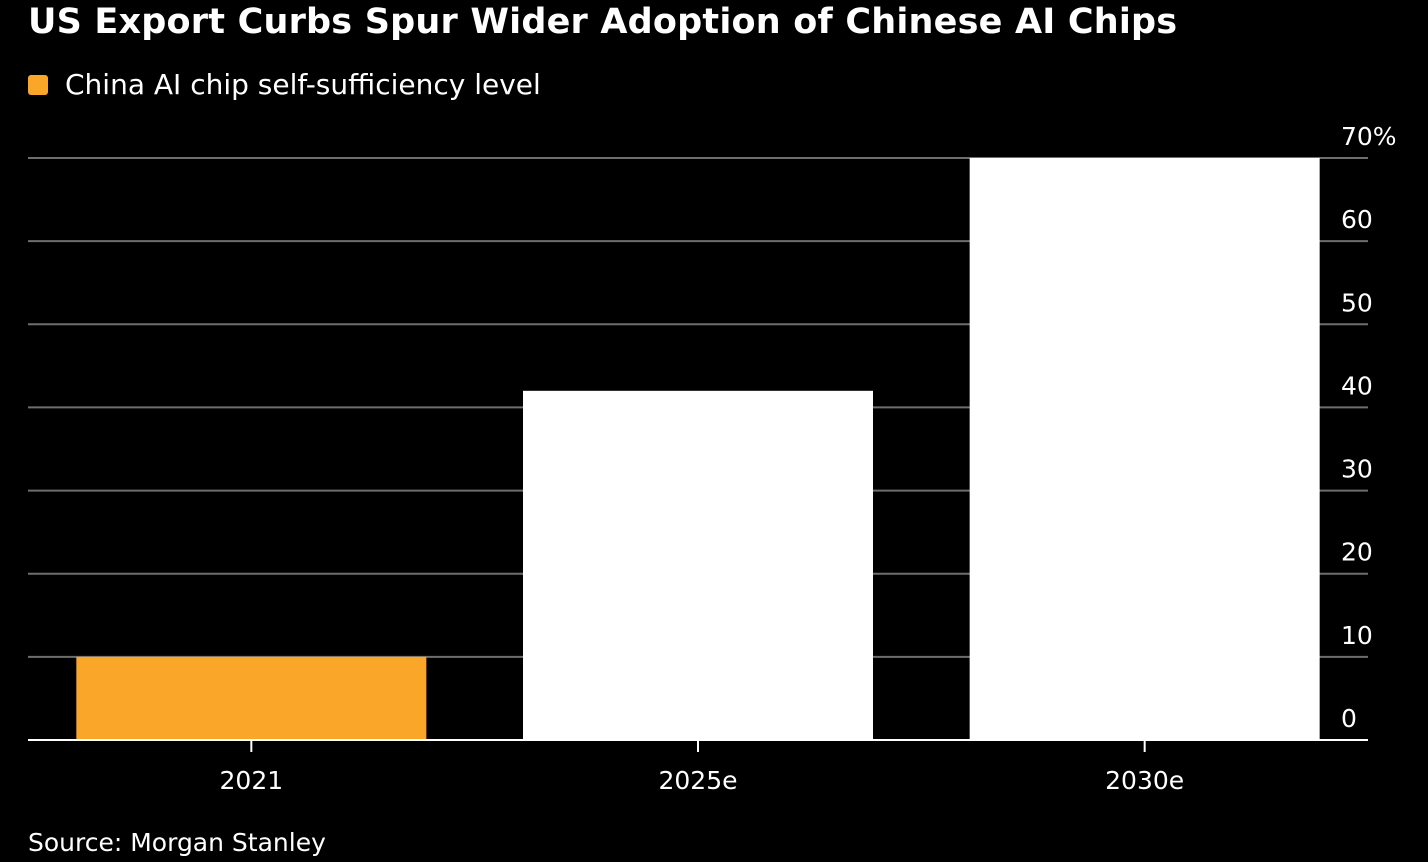  Describe the element at coordinates (1369, 136) in the screenshot. I see `y-tick-label-70: 70%` at that location.